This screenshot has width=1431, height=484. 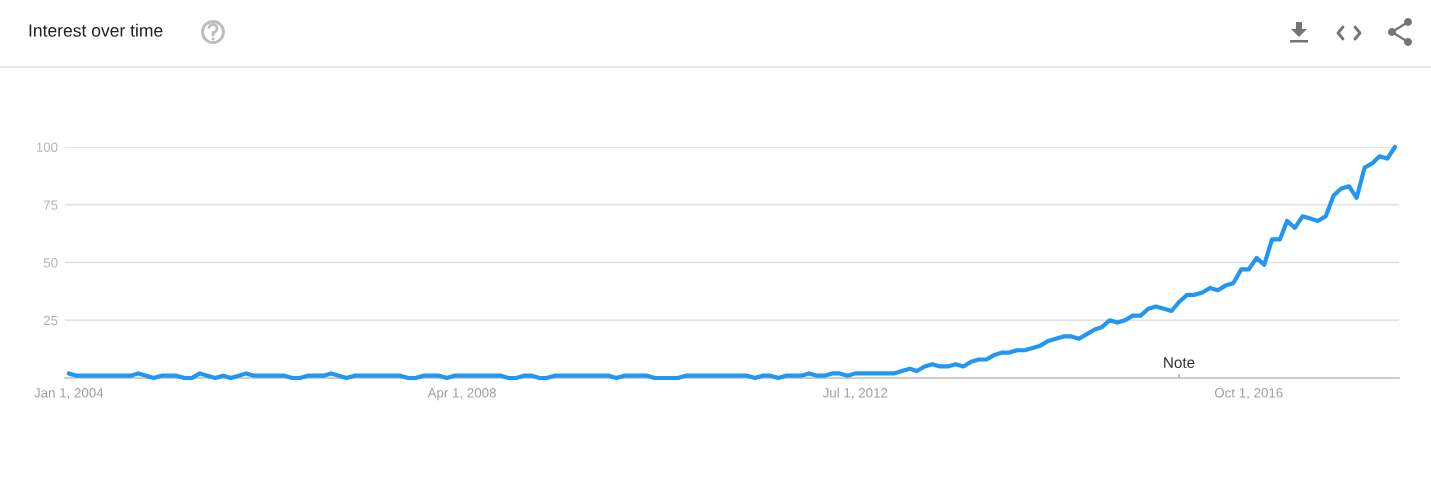 I want to click on y-tick-label: 50, so click(x=50, y=263).